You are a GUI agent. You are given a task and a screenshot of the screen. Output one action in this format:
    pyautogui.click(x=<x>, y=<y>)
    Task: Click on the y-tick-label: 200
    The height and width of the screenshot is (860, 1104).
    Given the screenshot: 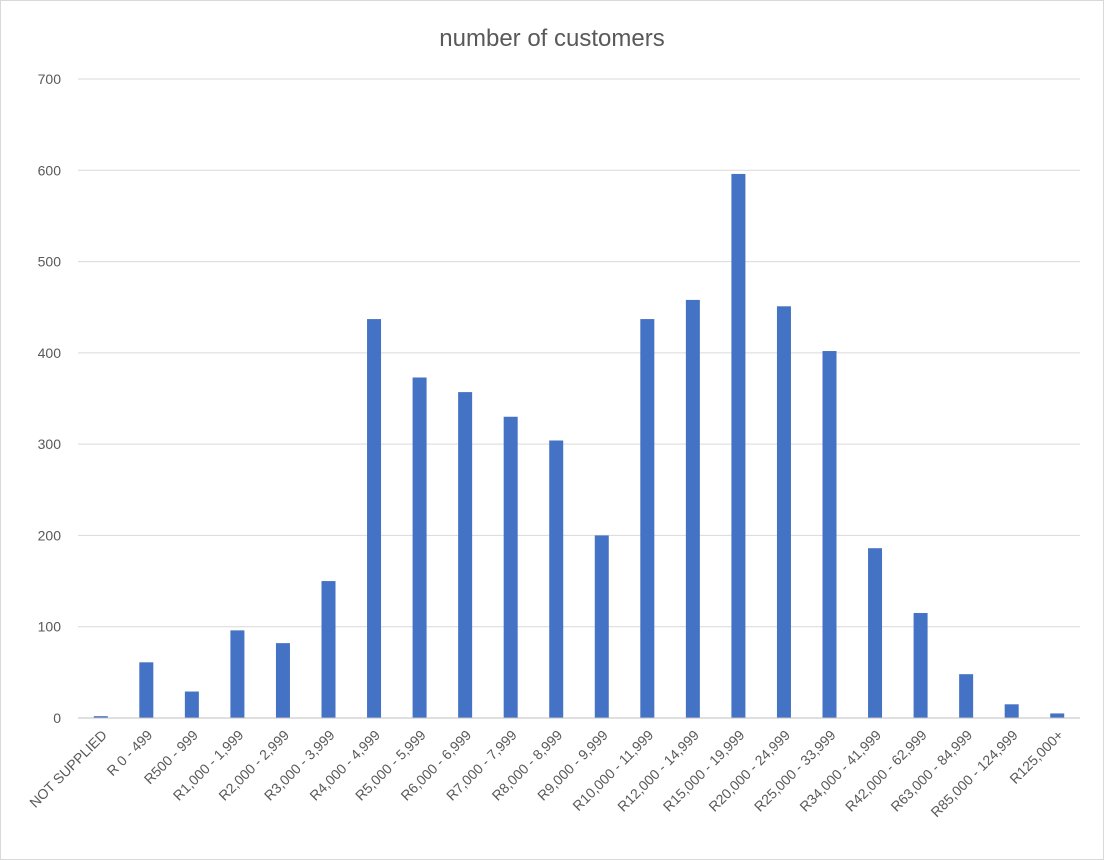 What is the action you would take?
    pyautogui.click(x=50, y=535)
    